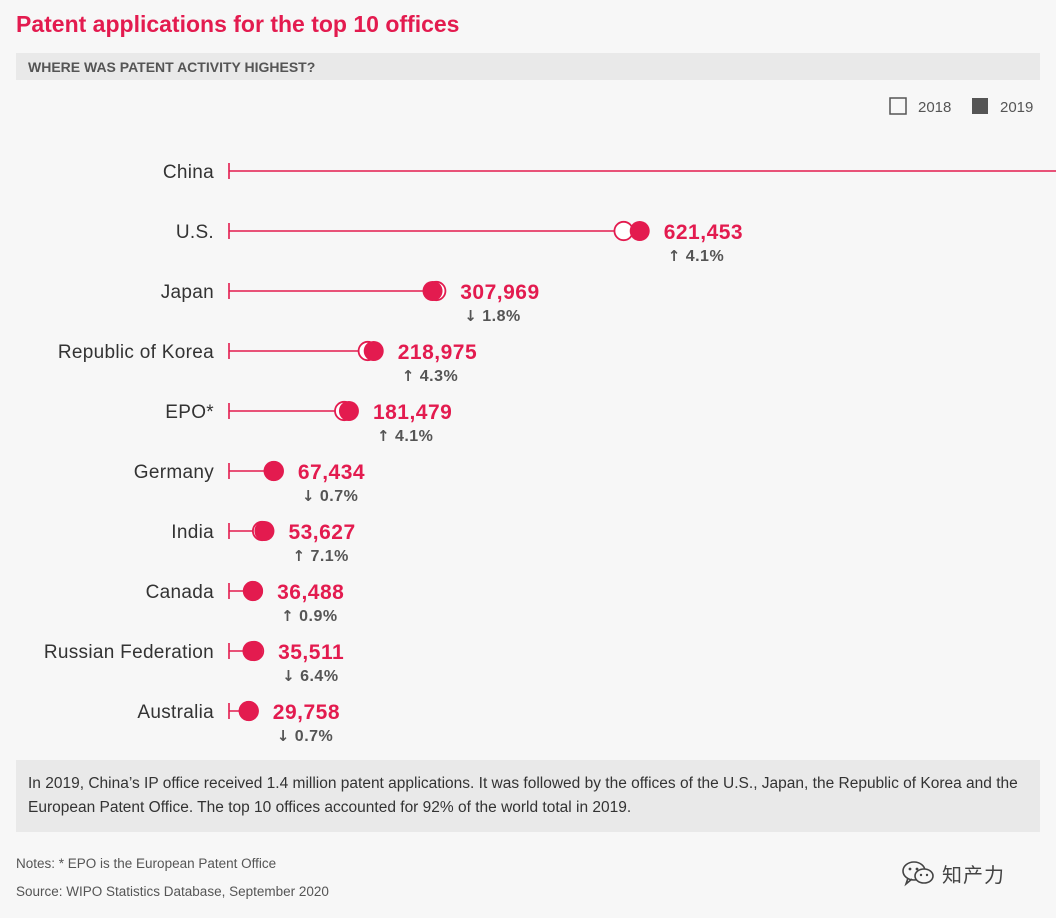 This screenshot has width=1056, height=918. I want to click on category-label: U.S., so click(195, 232).